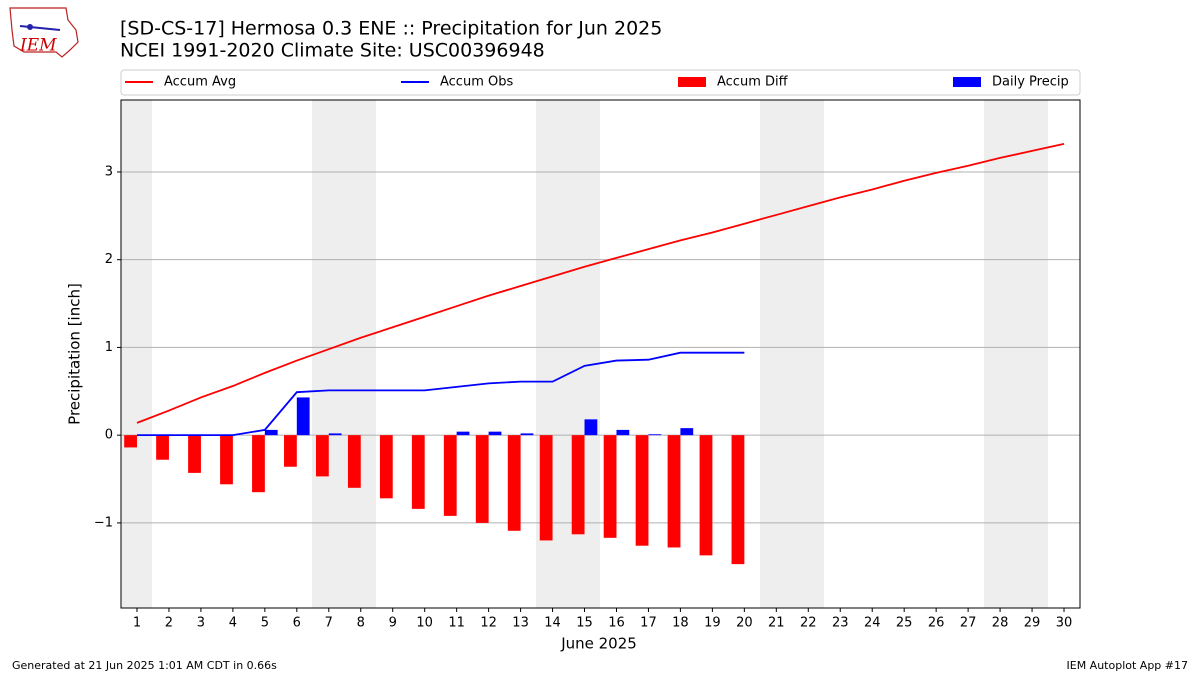  What do you see at coordinates (329, 623) in the screenshot?
I see `x-tick-label: 7` at bounding box center [329, 623].